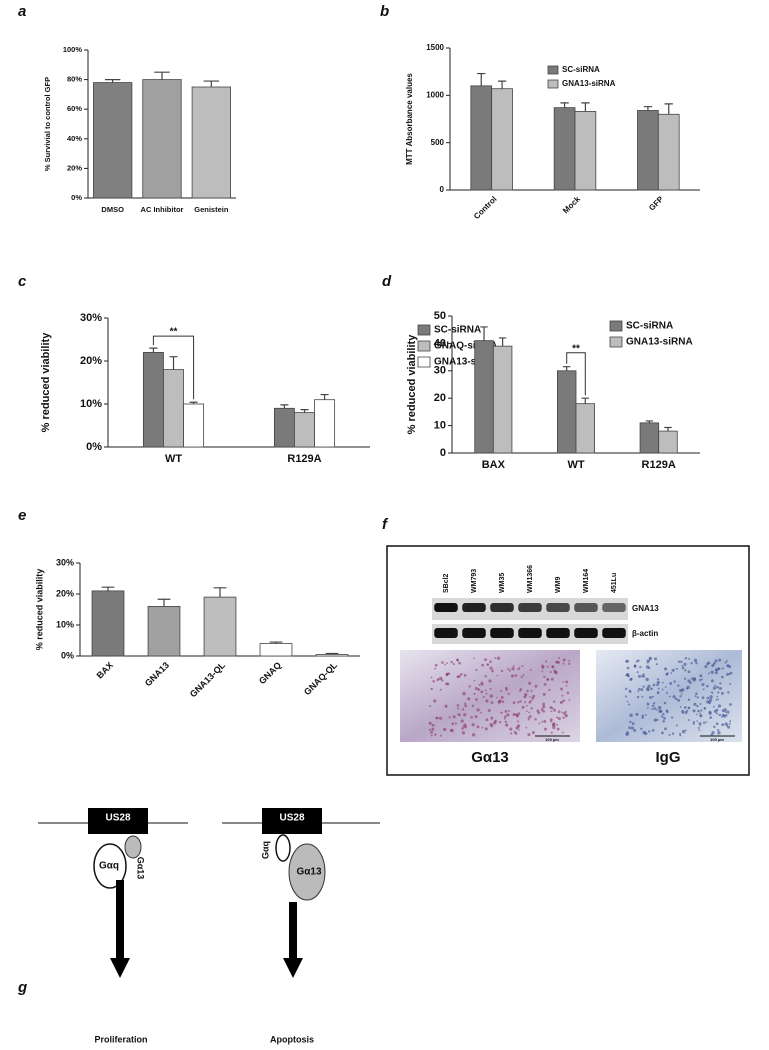 This screenshot has height=1050, width=769. I want to click on arrow-head, so click(293, 968).